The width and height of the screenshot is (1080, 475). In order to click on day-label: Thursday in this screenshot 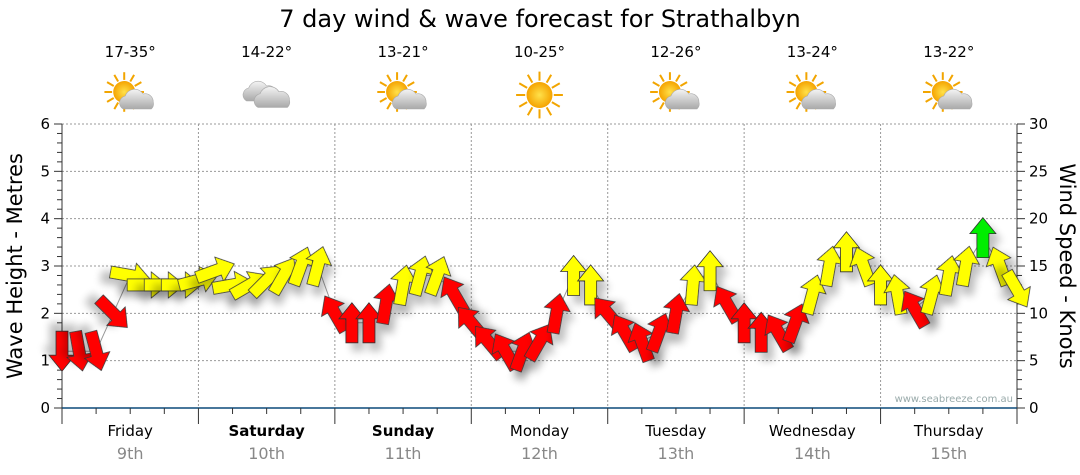, I will do `click(948, 431)`.